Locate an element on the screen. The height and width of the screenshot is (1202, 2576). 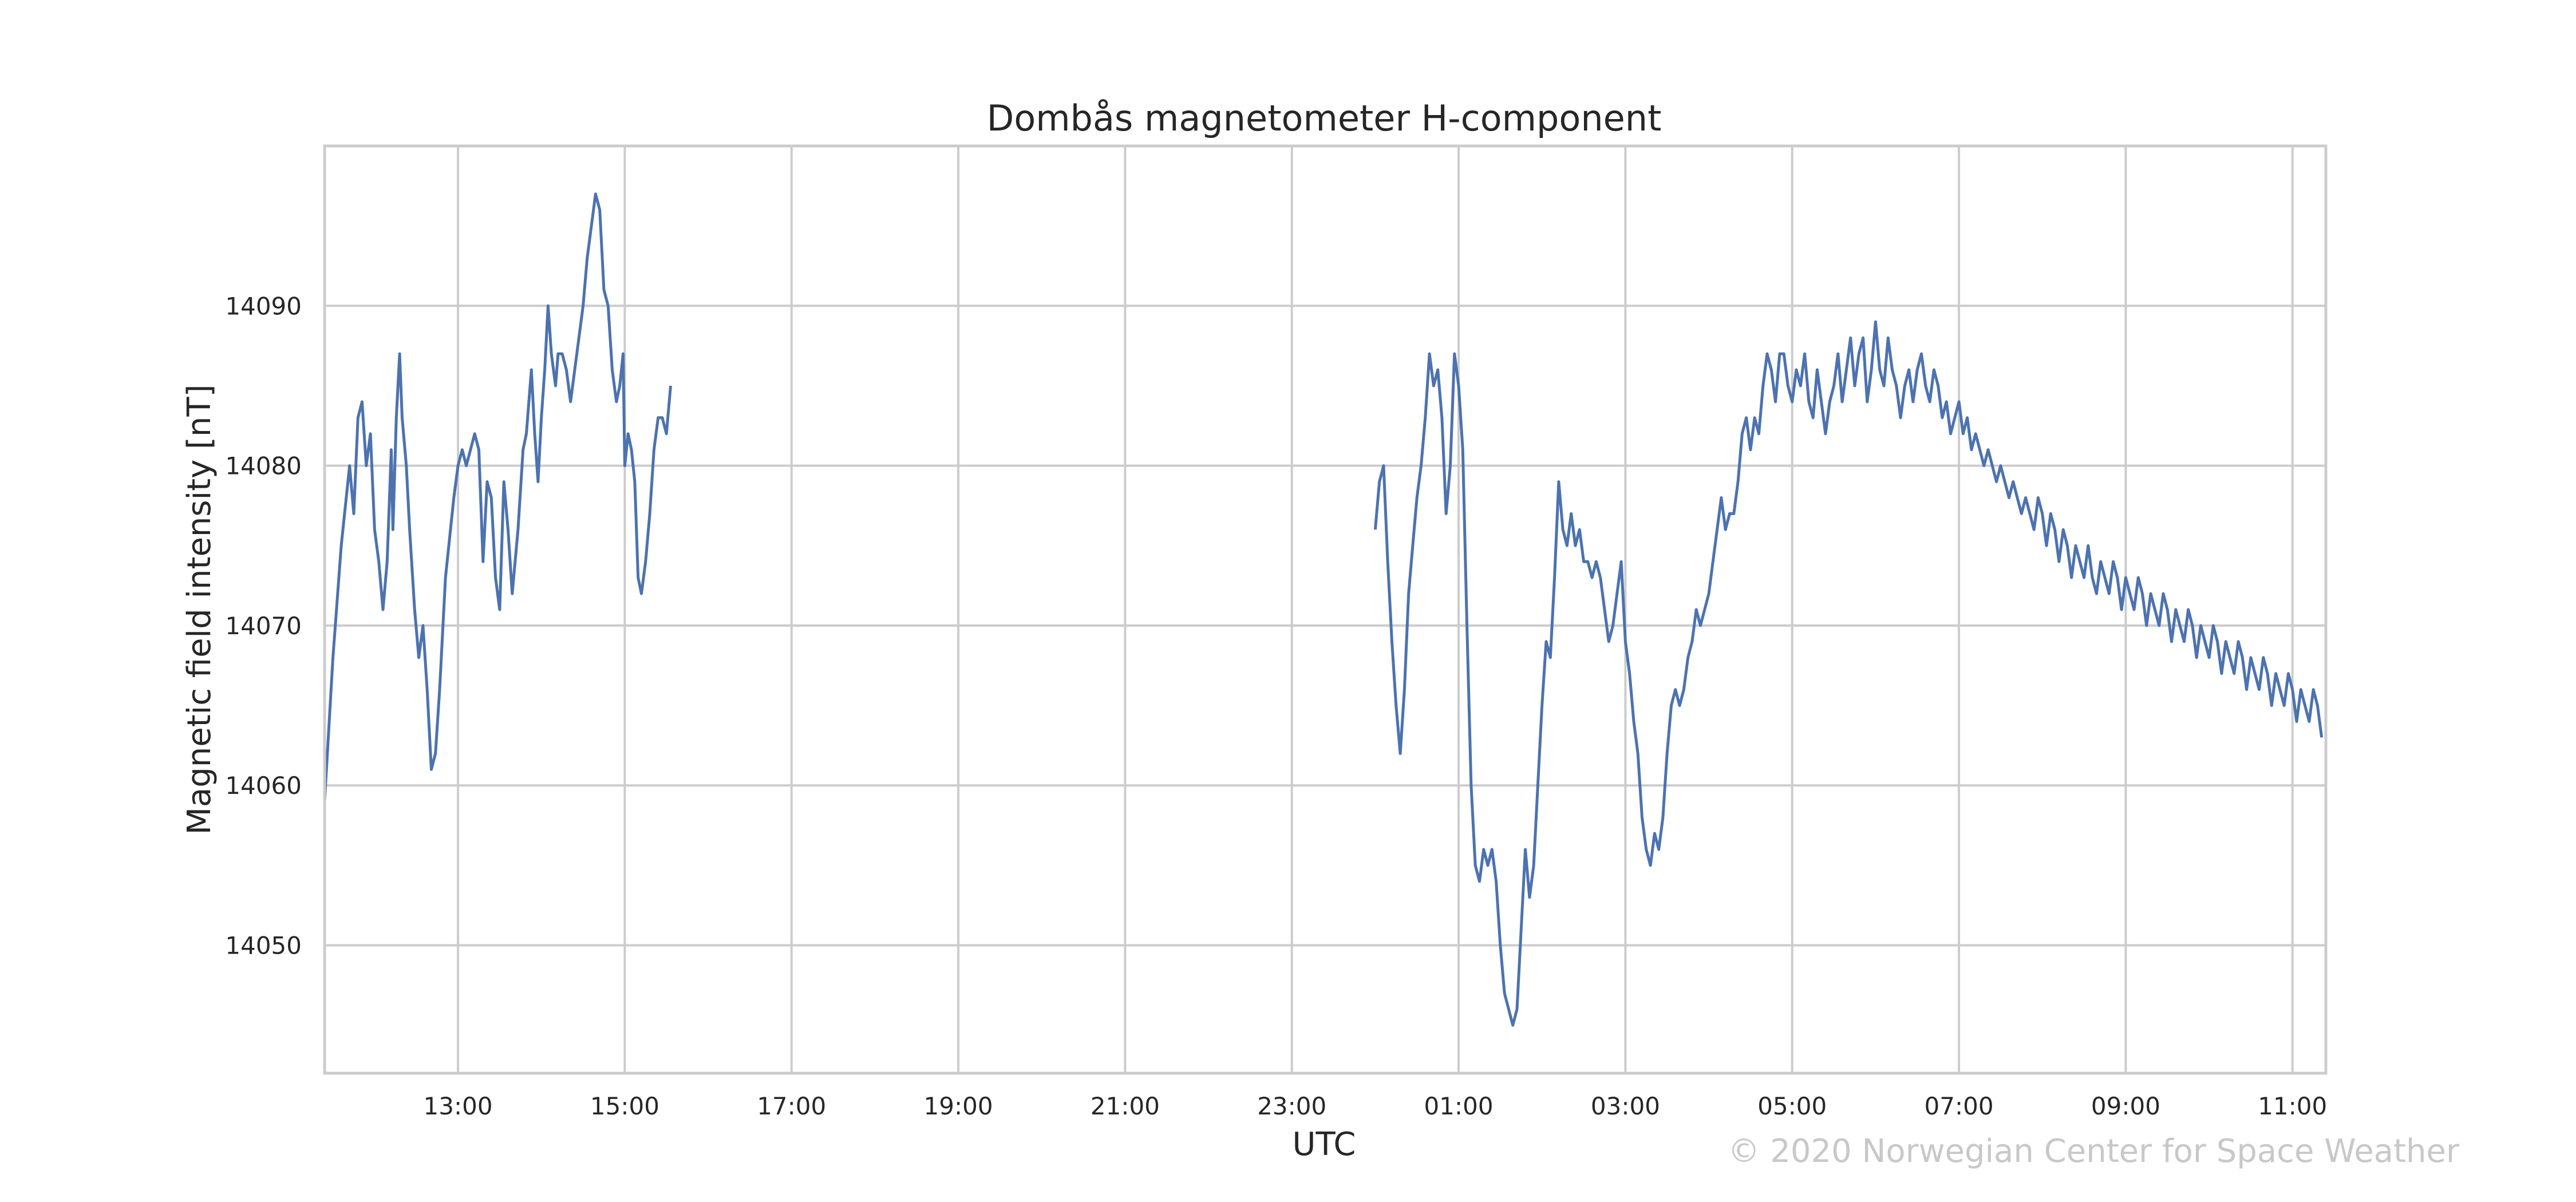
x-tick-label: 01:00 is located at coordinates (1459, 1106).